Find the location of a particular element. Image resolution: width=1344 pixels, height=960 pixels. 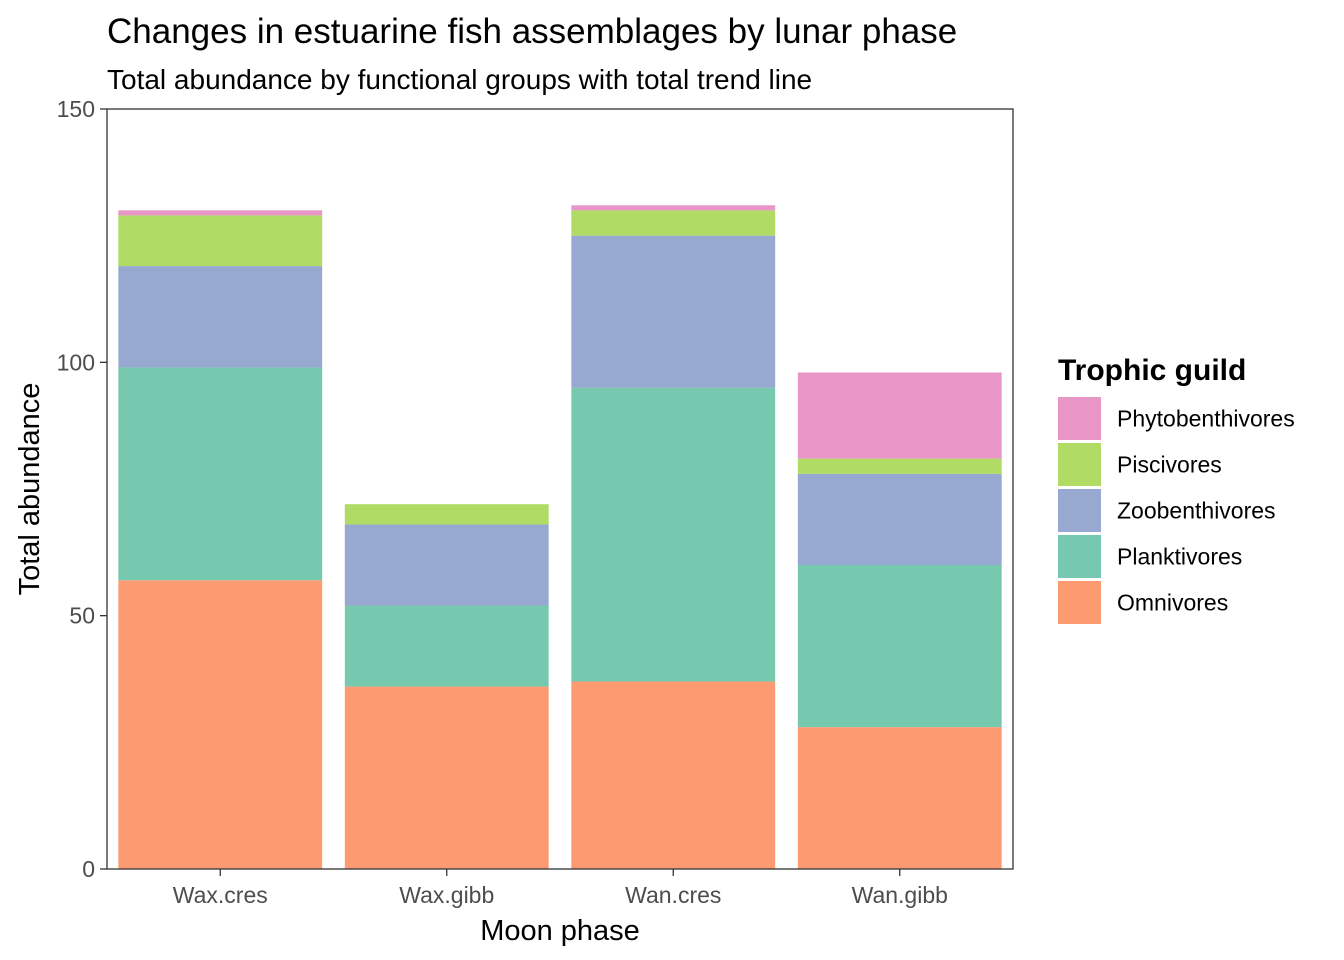

legend-swatch-phytobenthivores is located at coordinates (1079, 418).